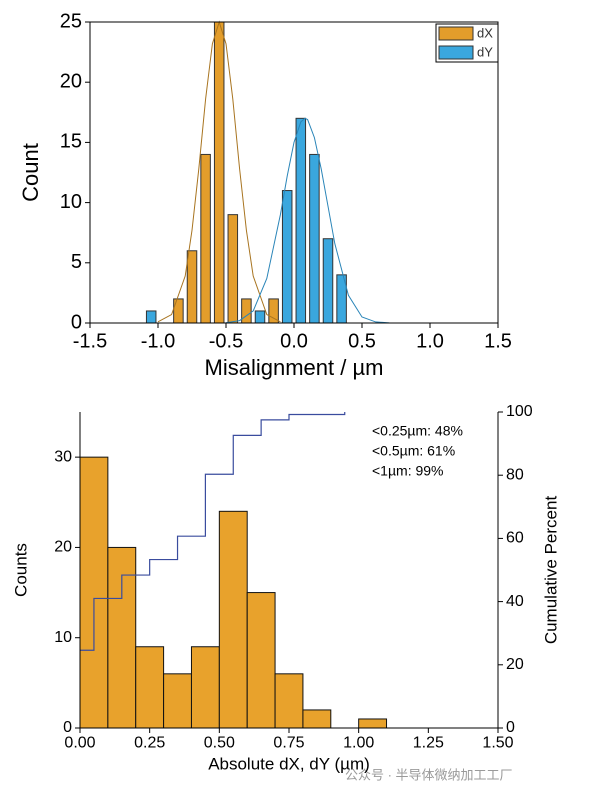 This screenshot has height=801, width=596. What do you see at coordinates (213, 531) in the screenshot?
I see `cumulative-line` at bounding box center [213, 531].